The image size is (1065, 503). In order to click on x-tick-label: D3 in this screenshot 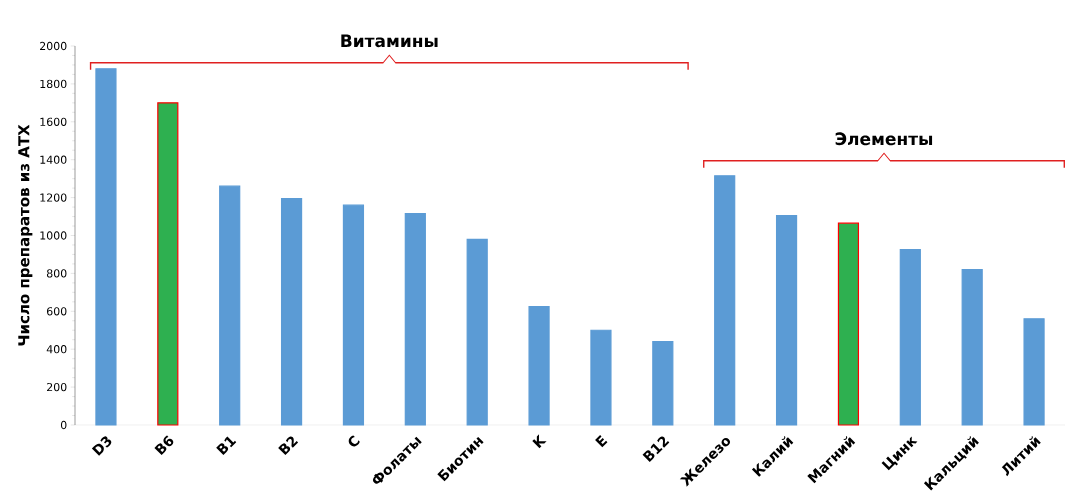, I will do `click(101, 446)`.